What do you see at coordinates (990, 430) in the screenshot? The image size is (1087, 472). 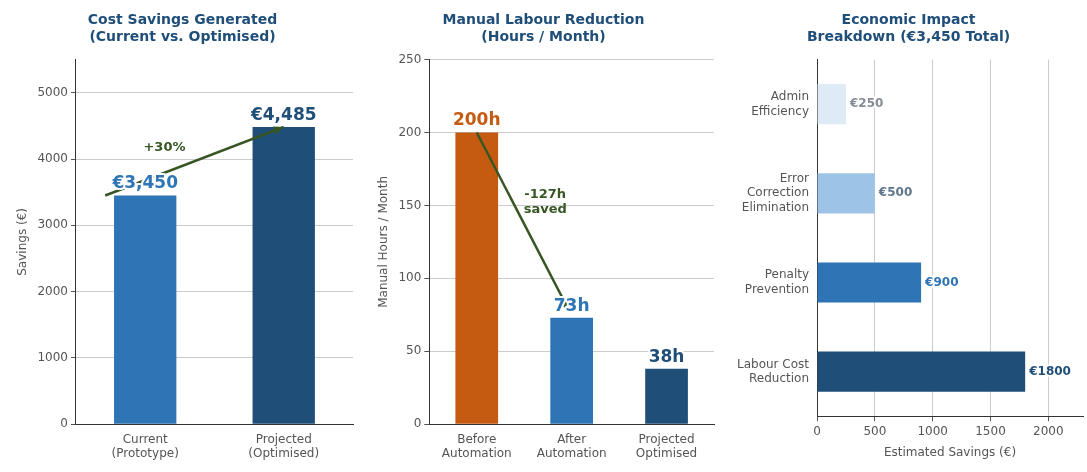 I see `x-tick-label: 1500` at bounding box center [990, 430].